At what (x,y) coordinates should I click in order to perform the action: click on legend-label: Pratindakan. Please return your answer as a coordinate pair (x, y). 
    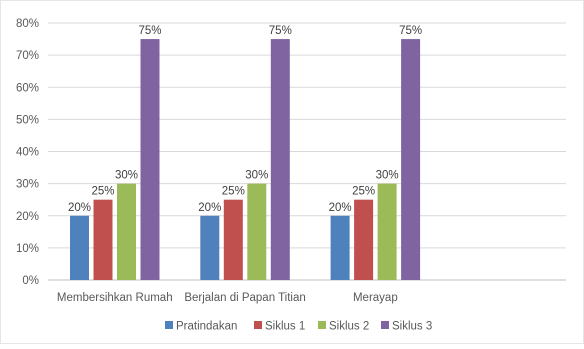
    Looking at the image, I should click on (206, 327).